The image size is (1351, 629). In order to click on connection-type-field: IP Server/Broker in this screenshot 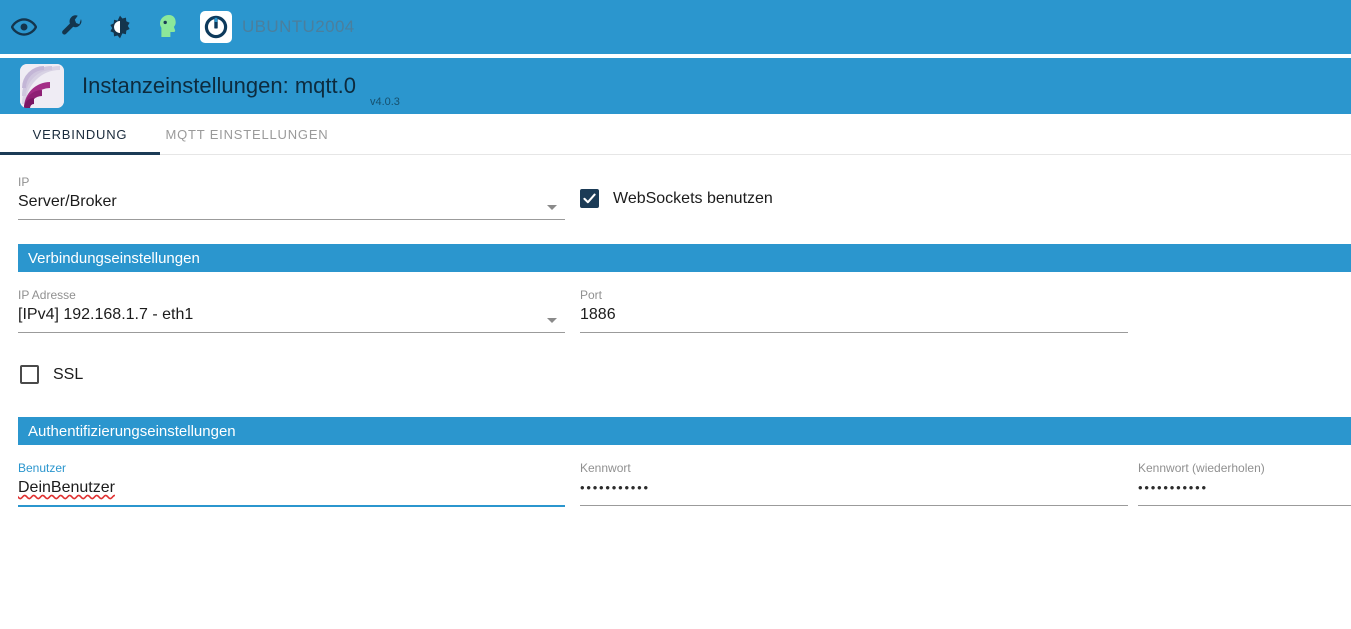, I will do `click(291, 197)`.